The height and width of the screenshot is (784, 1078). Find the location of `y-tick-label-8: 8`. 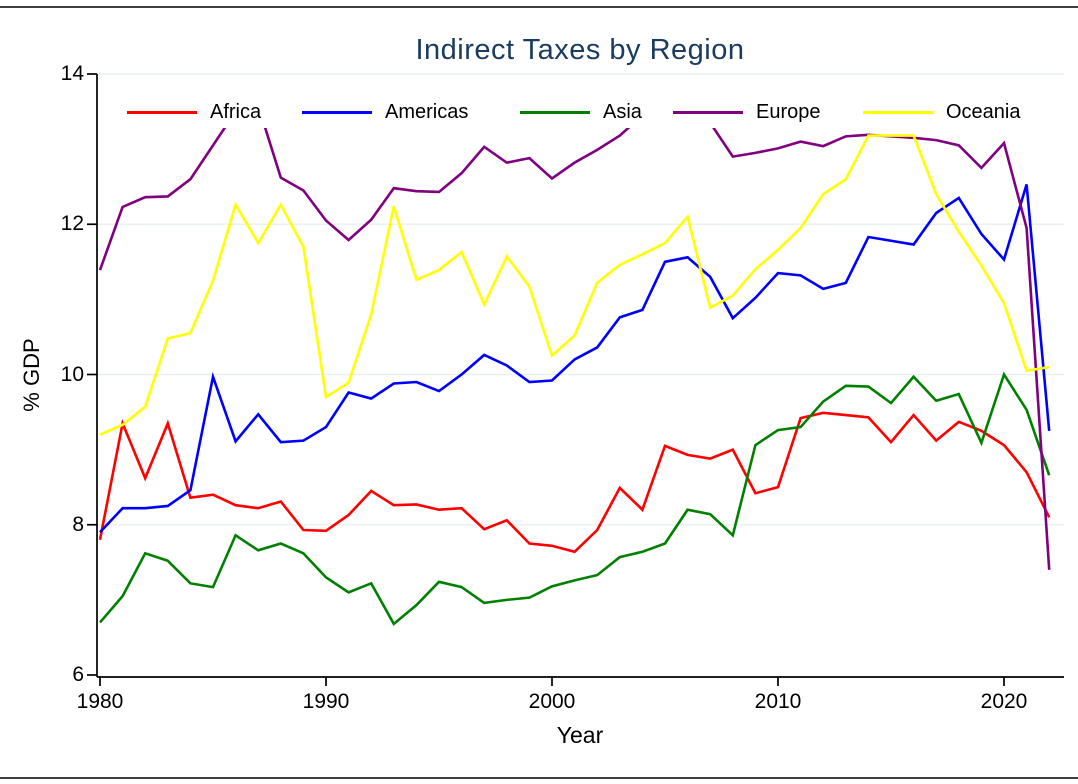

y-tick-label-8: 8 is located at coordinates (78, 524).